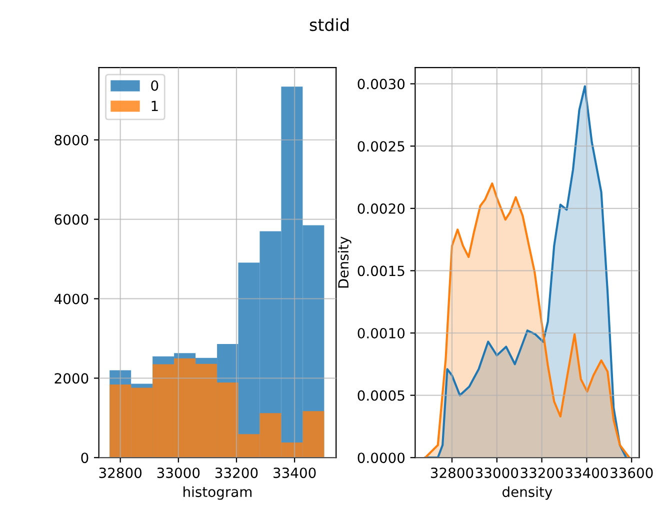 This screenshot has width=659, height=520. I want to click on x-axis-title: histogram, so click(218, 493).